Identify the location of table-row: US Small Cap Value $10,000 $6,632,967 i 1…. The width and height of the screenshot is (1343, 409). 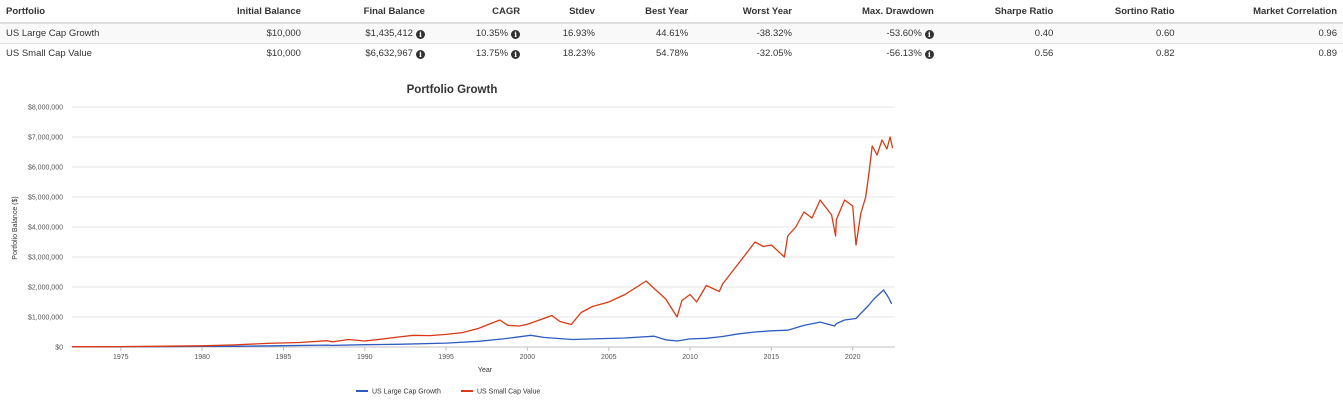
(671, 53).